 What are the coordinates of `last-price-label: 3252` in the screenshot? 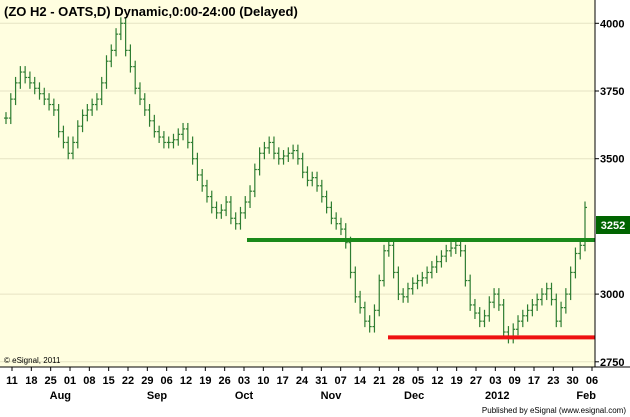 It's located at (613, 226).